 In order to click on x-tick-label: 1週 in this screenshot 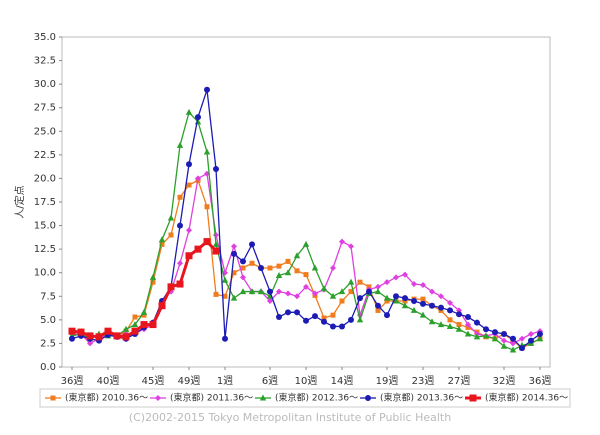, I will do `click(225, 381)`.